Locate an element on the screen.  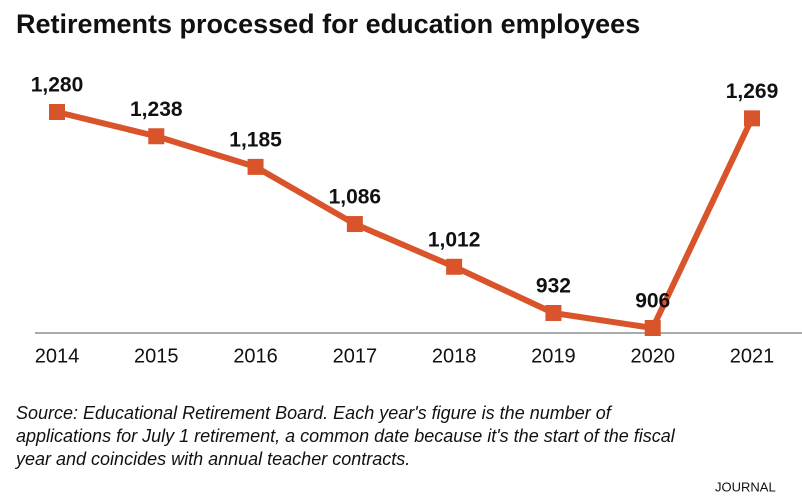
data-label: 1,238 is located at coordinates (156, 109).